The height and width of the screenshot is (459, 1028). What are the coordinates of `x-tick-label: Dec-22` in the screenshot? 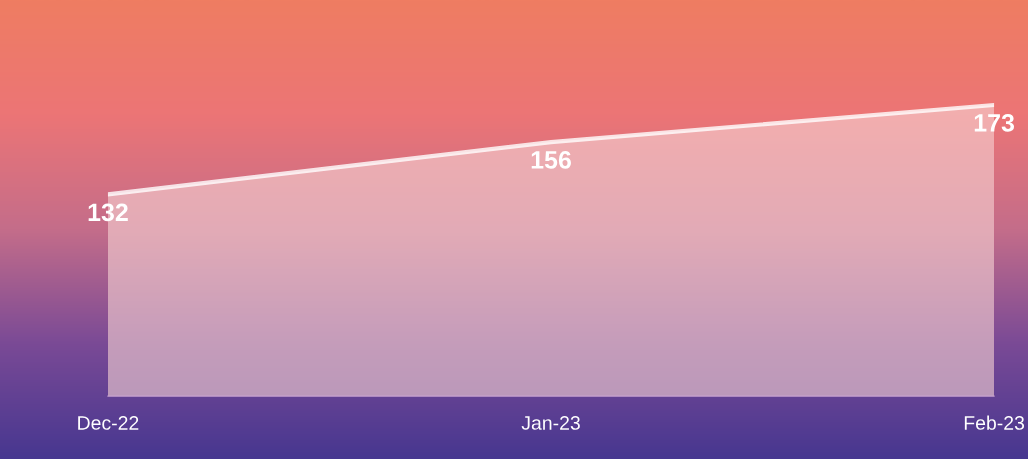 It's located at (108, 423).